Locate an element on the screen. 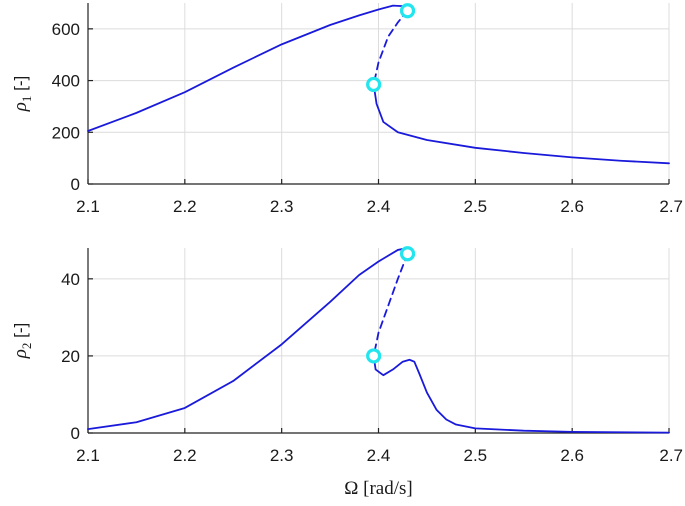 This screenshot has width=685, height=506. y-tick-label: 600 is located at coordinates (66, 29).